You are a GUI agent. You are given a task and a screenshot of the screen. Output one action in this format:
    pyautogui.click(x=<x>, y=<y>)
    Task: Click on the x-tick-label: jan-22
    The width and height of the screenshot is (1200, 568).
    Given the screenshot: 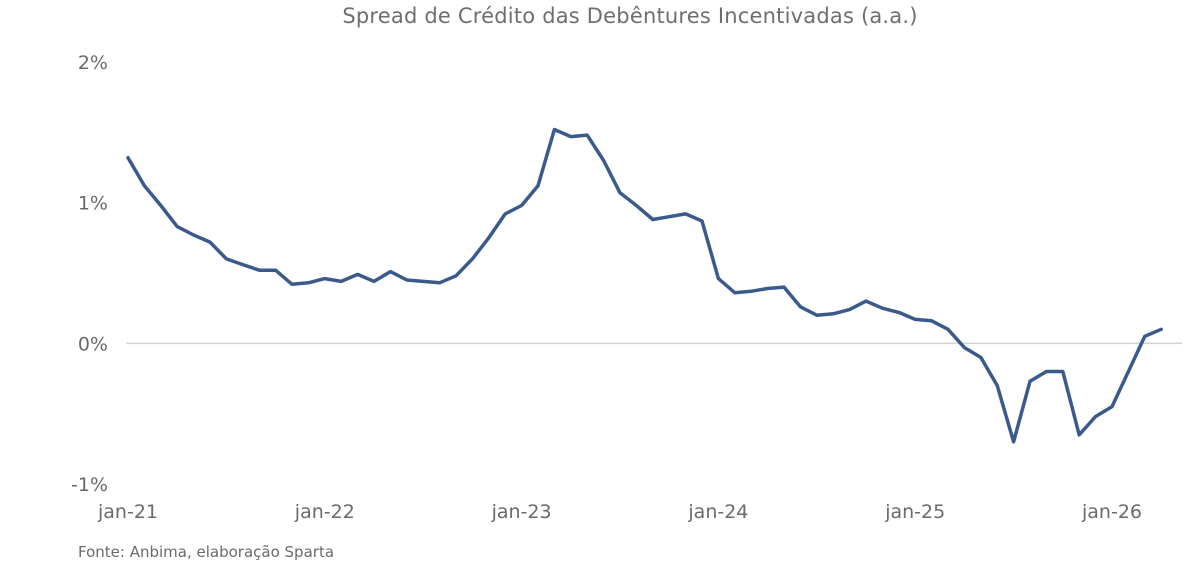 What is the action you would take?
    pyautogui.click(x=324, y=512)
    